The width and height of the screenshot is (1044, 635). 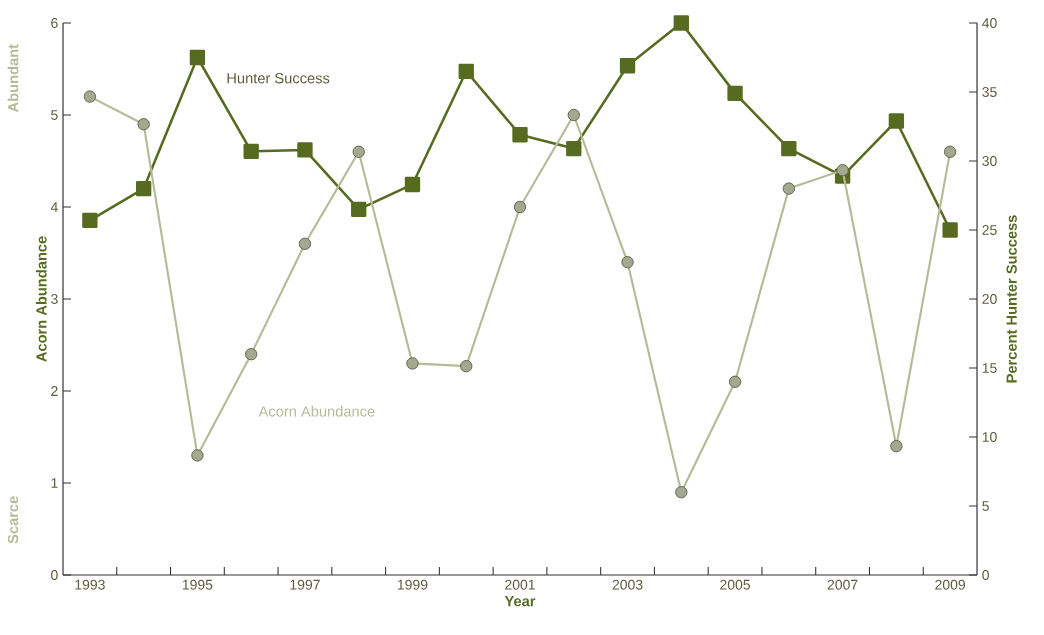 I want to click on y2-tick-label: 0, so click(x=985, y=575).